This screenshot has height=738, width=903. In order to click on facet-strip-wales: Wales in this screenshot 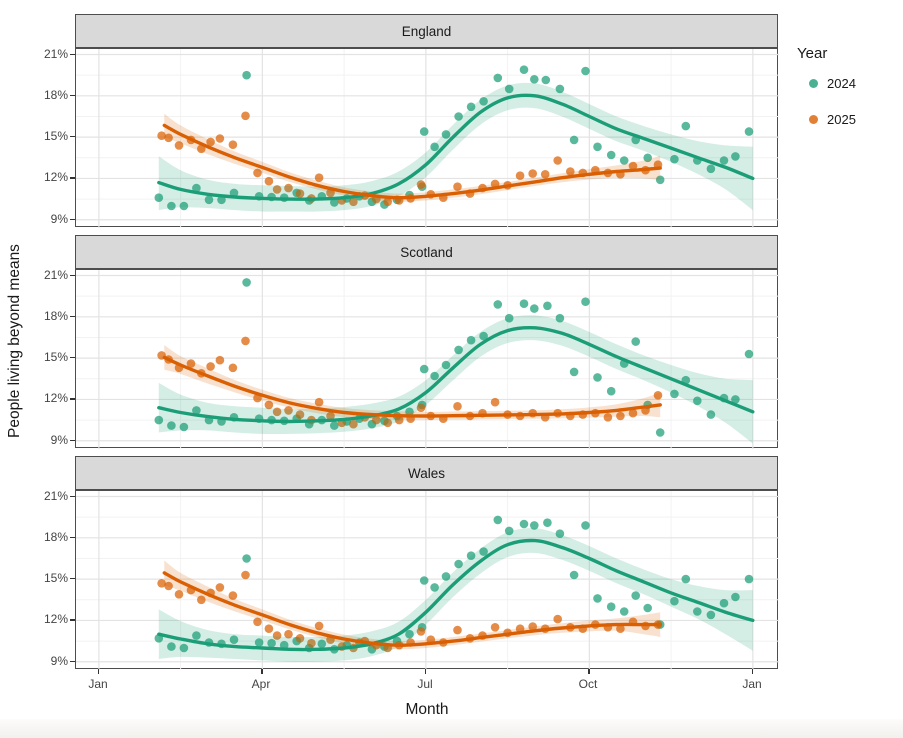, I will do `click(426, 473)`.